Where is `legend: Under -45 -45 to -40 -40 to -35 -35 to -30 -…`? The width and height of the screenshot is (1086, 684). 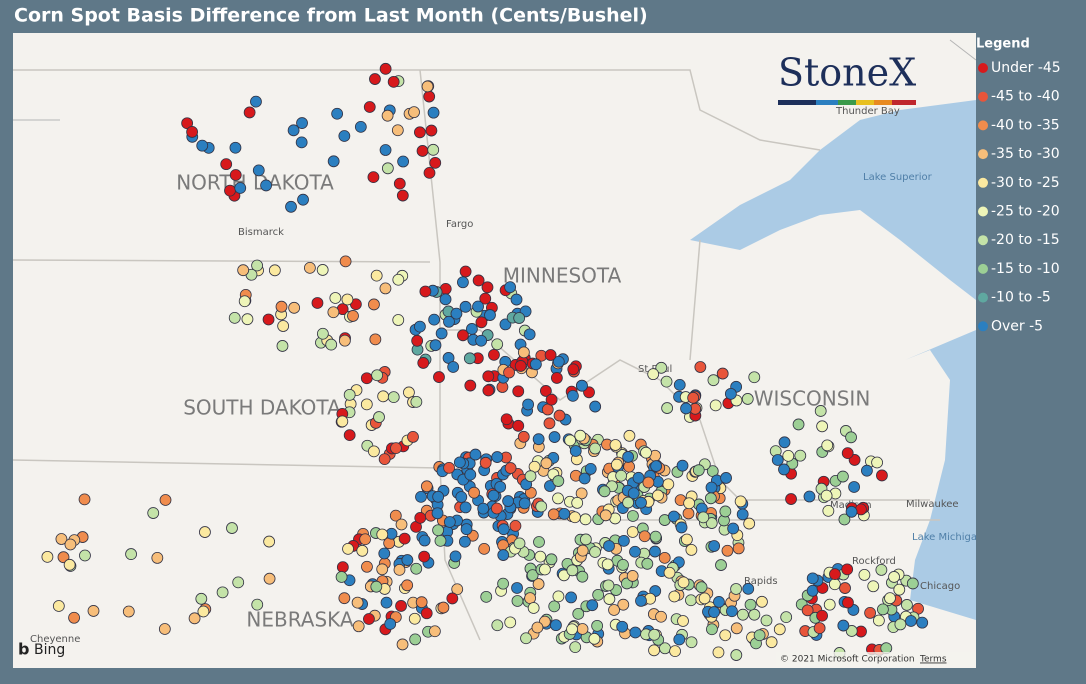 legend: Under -45 -45 to -40 -40 to -35 -35 to -30 -… is located at coordinates (1019, 197).